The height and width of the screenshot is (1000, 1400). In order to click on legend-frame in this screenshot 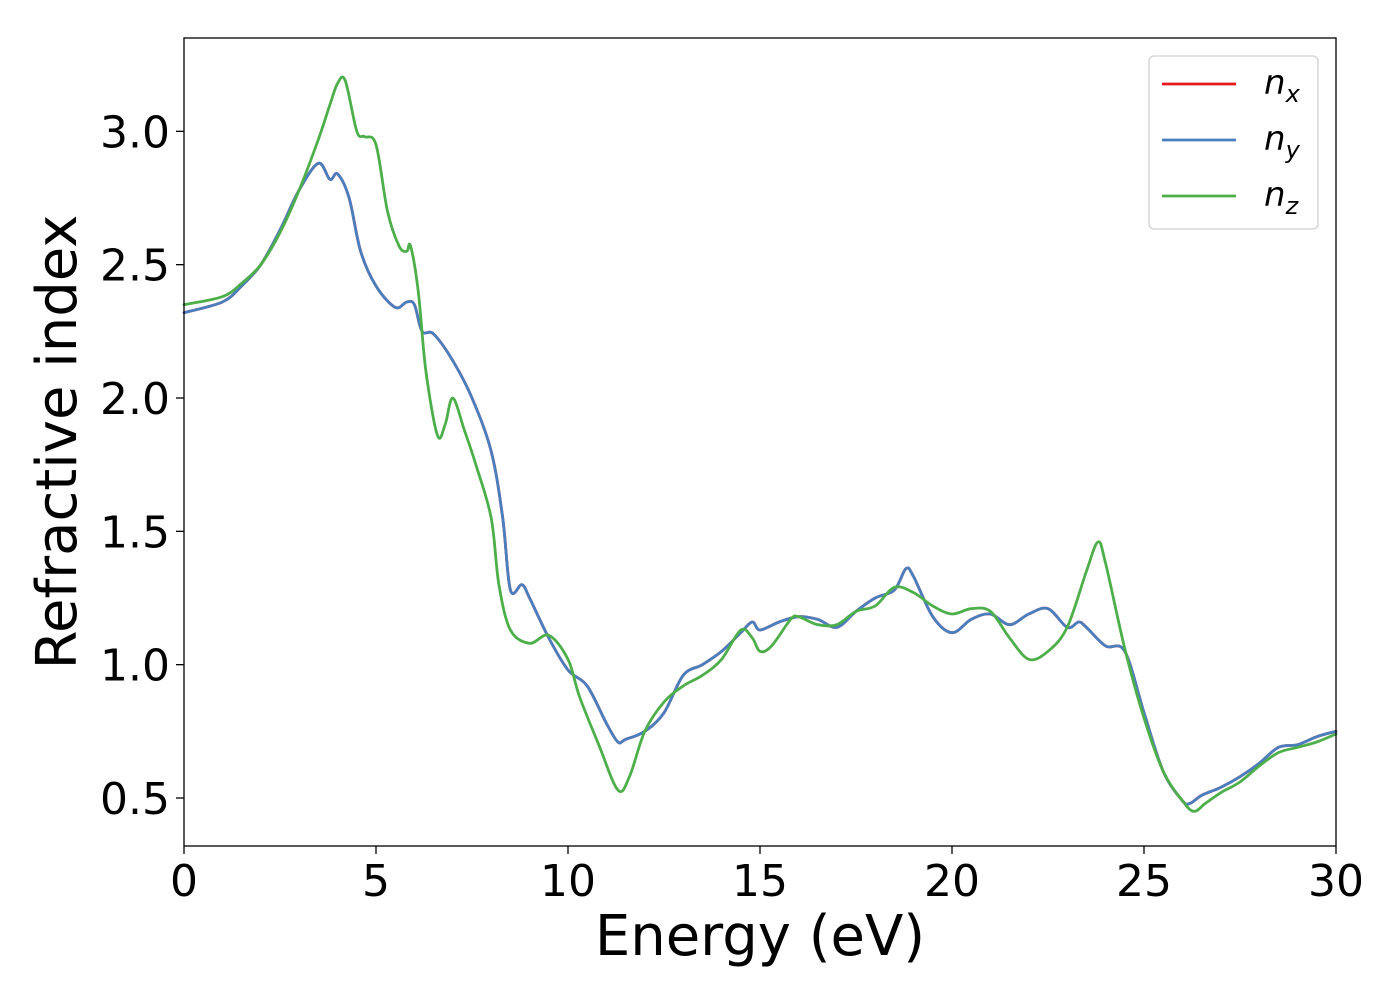, I will do `click(1233, 142)`.